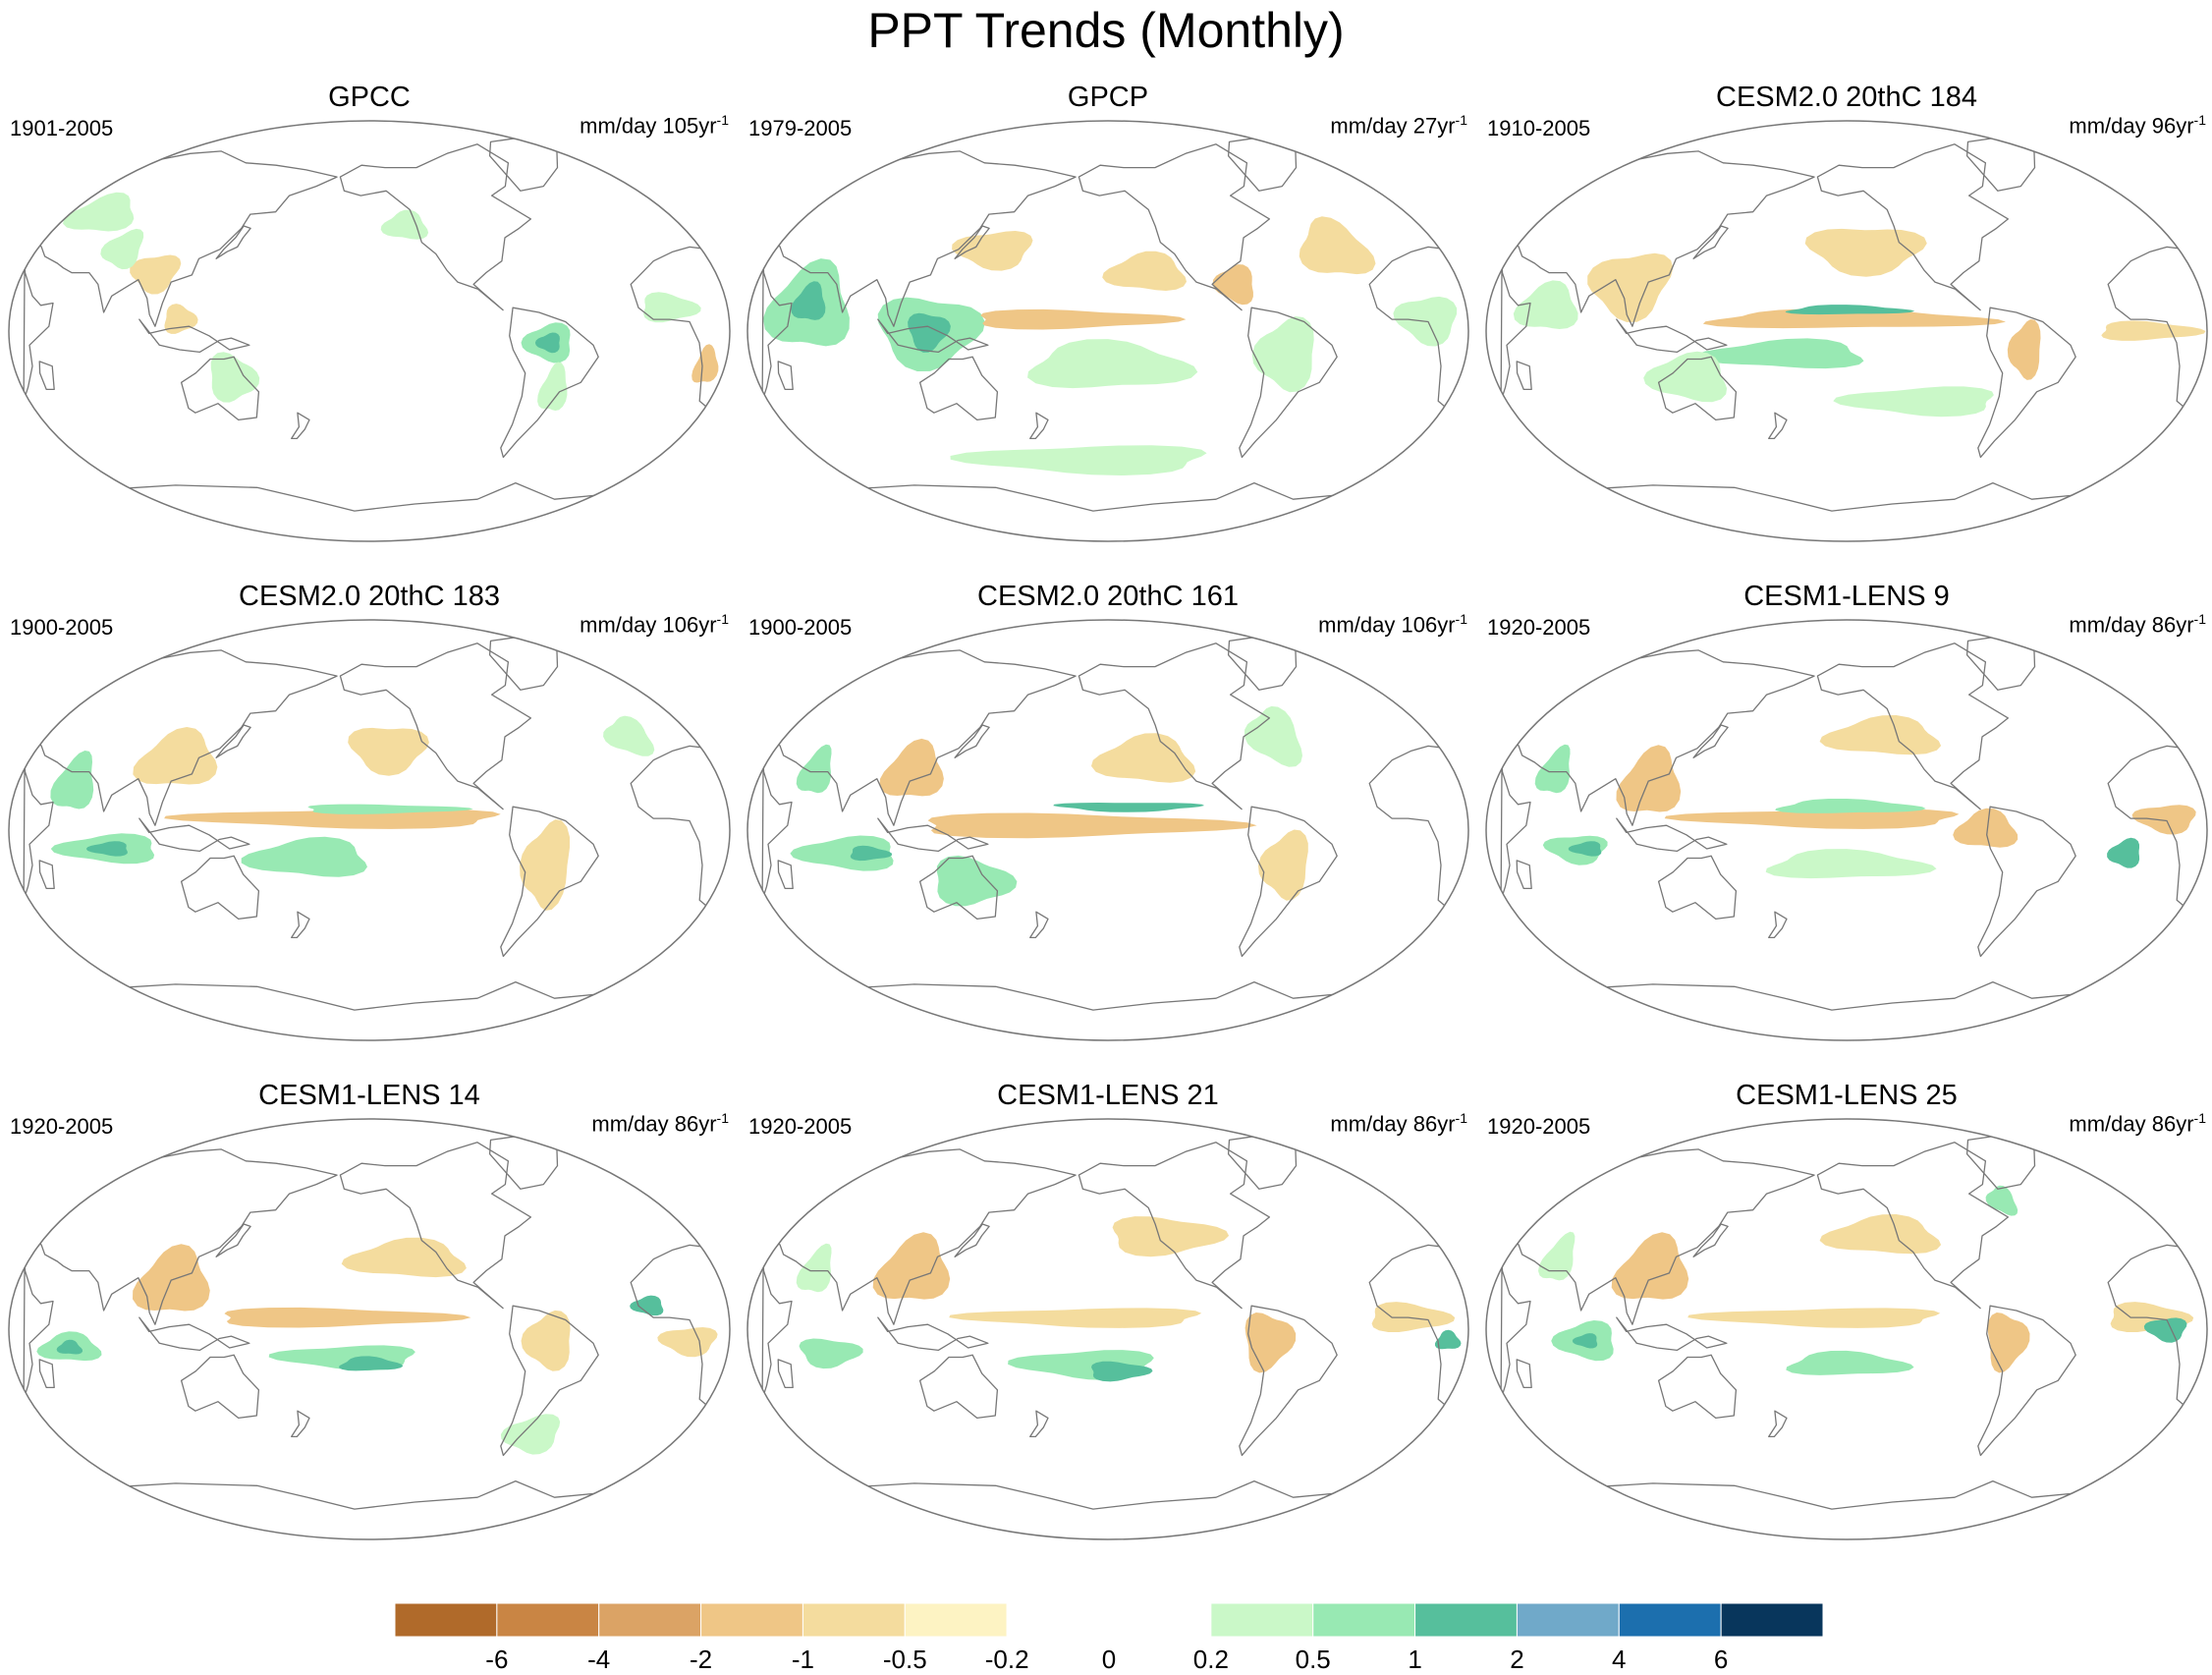 Image resolution: width=2212 pixels, height=1675 pixels. Describe the element at coordinates (689, 625) in the screenshot. I see `trend-period: 106yr` at that location.